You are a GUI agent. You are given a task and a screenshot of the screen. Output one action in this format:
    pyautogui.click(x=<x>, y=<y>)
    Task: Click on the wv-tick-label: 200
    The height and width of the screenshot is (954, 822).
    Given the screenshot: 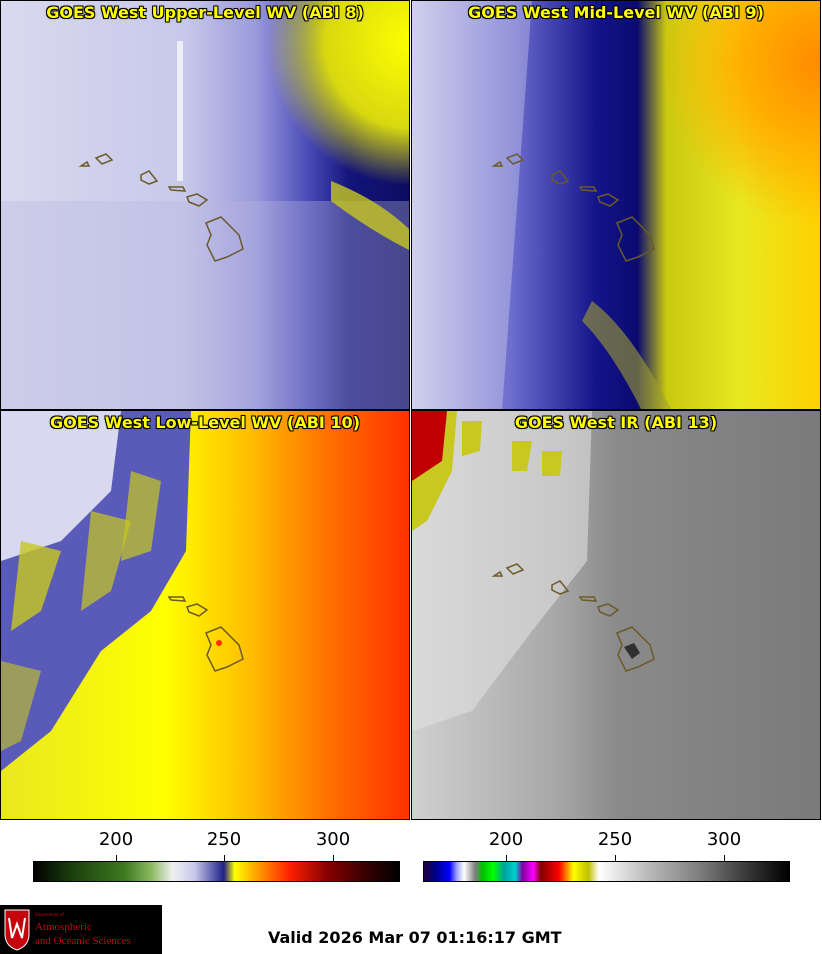 What is the action you would take?
    pyautogui.click(x=116, y=839)
    